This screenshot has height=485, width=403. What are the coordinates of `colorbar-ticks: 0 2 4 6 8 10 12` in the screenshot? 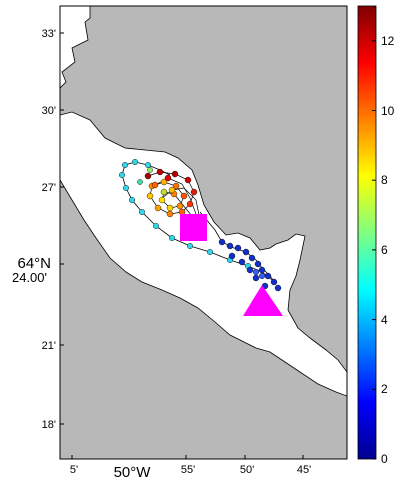 It's located at (383, 250).